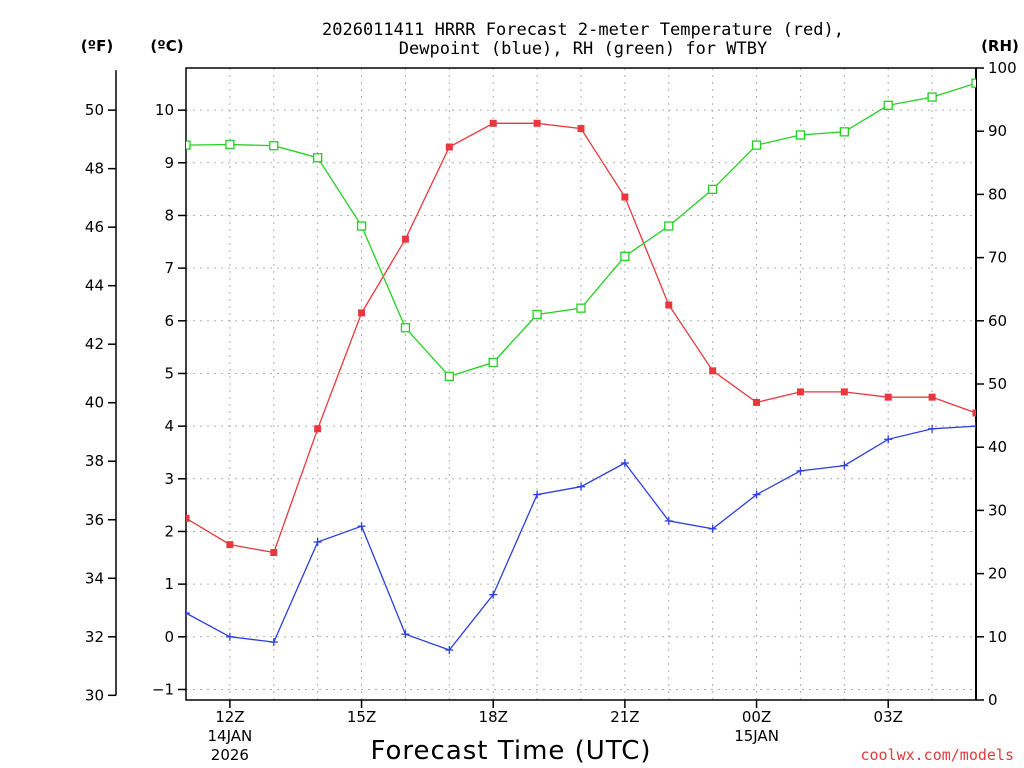 The height and width of the screenshot is (768, 1024). What do you see at coordinates (97, 46) in the screenshot?
I see `unit-label-fahrenheit: (ºF)` at bounding box center [97, 46].